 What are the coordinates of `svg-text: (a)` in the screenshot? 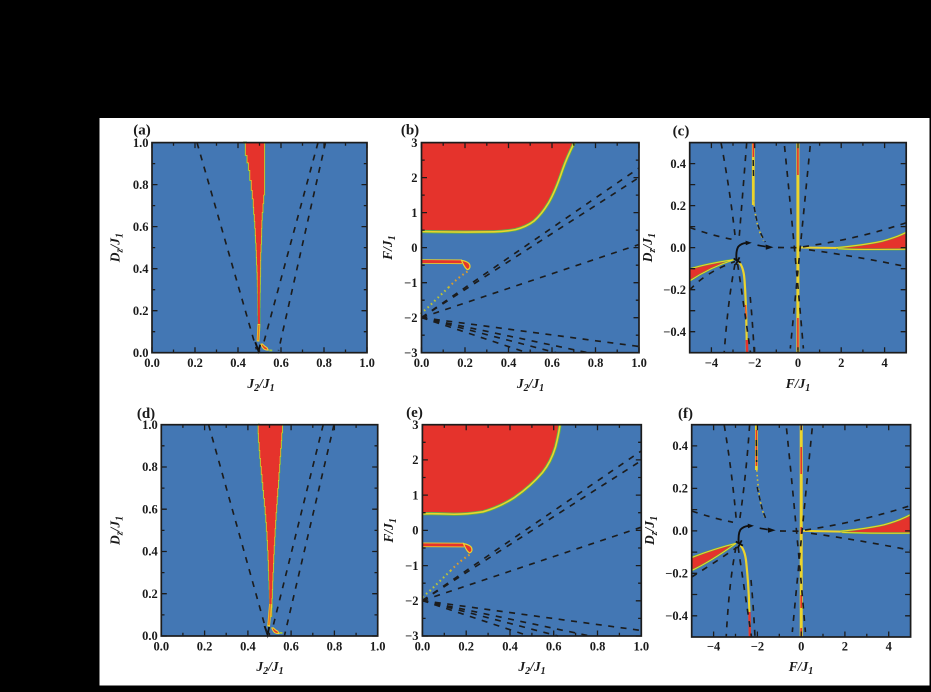 It's located at (142, 131).